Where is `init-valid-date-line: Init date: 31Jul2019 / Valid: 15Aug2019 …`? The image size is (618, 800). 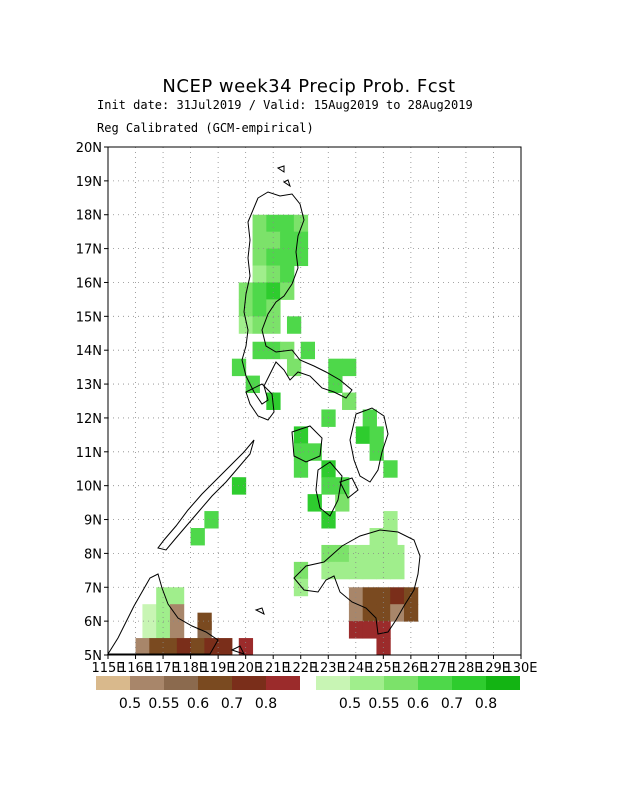
init-valid-date-line: Init date: 31Jul2019 / Valid: 15Aug2019 … is located at coordinates (285, 105).